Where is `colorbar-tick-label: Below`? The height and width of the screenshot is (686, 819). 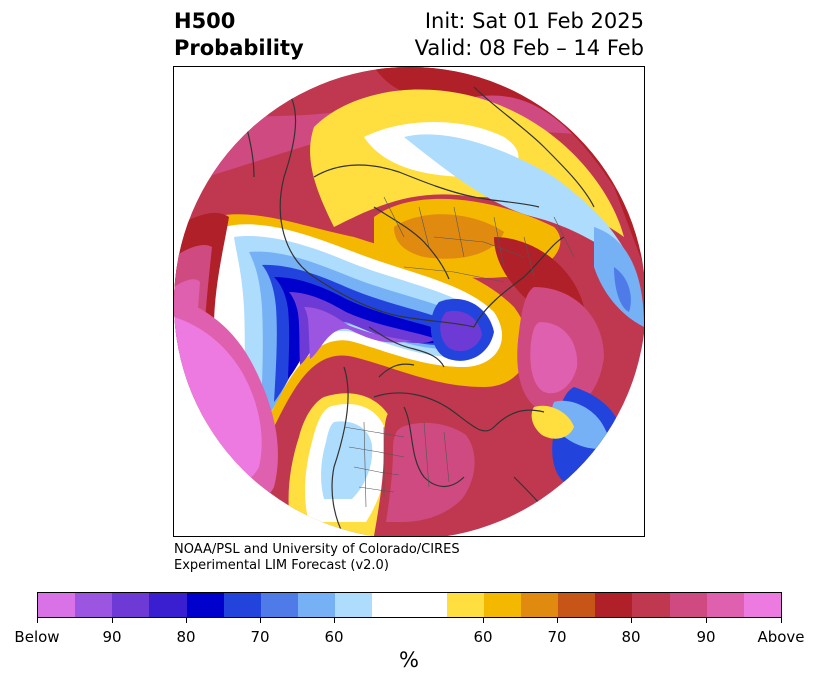
colorbar-tick-label: Below is located at coordinates (37, 637).